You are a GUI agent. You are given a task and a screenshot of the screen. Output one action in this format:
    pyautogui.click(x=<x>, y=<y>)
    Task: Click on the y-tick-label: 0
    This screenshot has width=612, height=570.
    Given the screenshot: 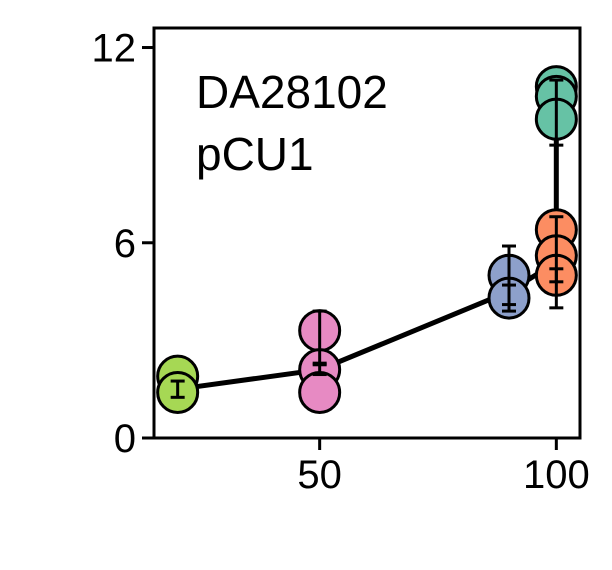 What is the action you would take?
    pyautogui.click(x=125, y=439)
    